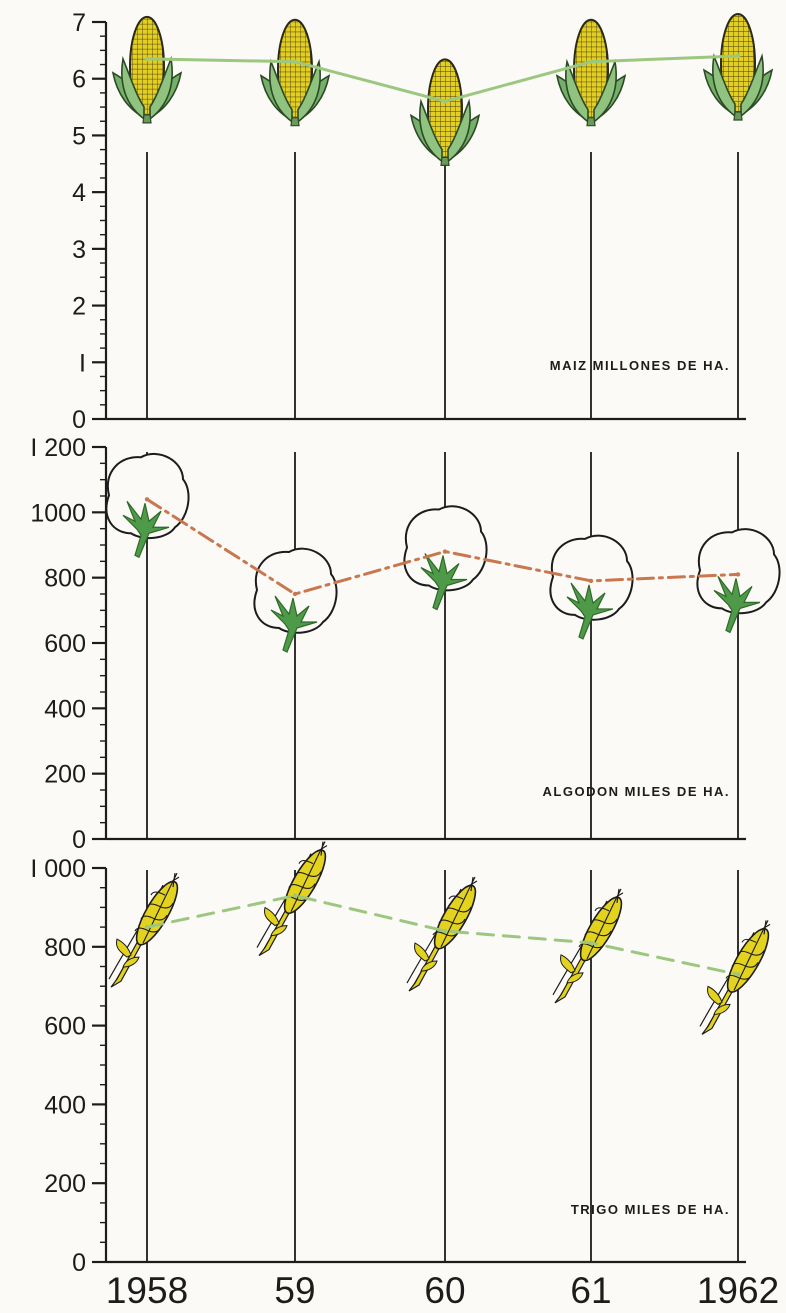 Image resolution: width=786 pixels, height=1313 pixels. I want to click on x-label-3: 61, so click(590, 1290).